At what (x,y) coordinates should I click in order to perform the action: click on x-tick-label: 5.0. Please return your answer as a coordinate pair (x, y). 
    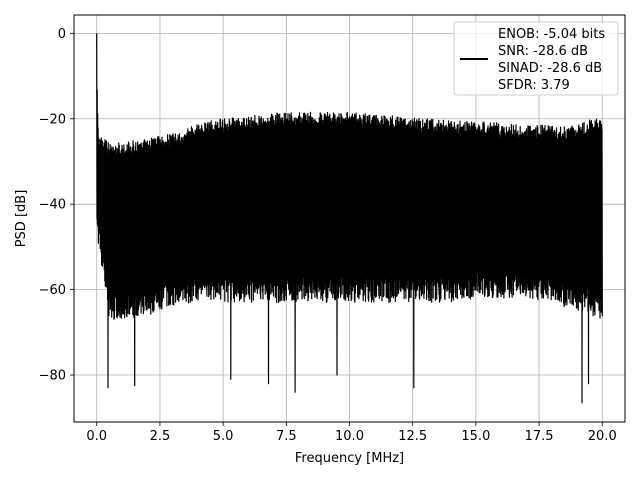
    Looking at the image, I should click on (223, 436).